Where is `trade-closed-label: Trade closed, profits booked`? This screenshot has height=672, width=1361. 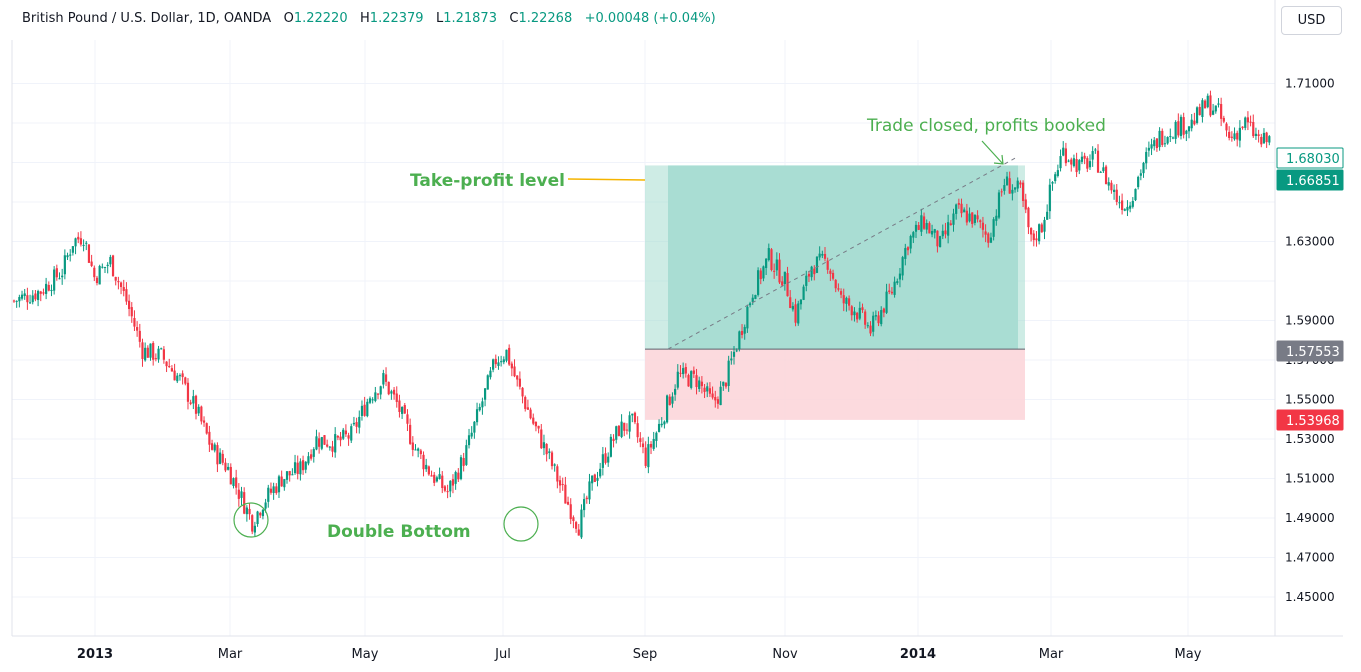 trade-closed-label: Trade closed, profits booked is located at coordinates (986, 126).